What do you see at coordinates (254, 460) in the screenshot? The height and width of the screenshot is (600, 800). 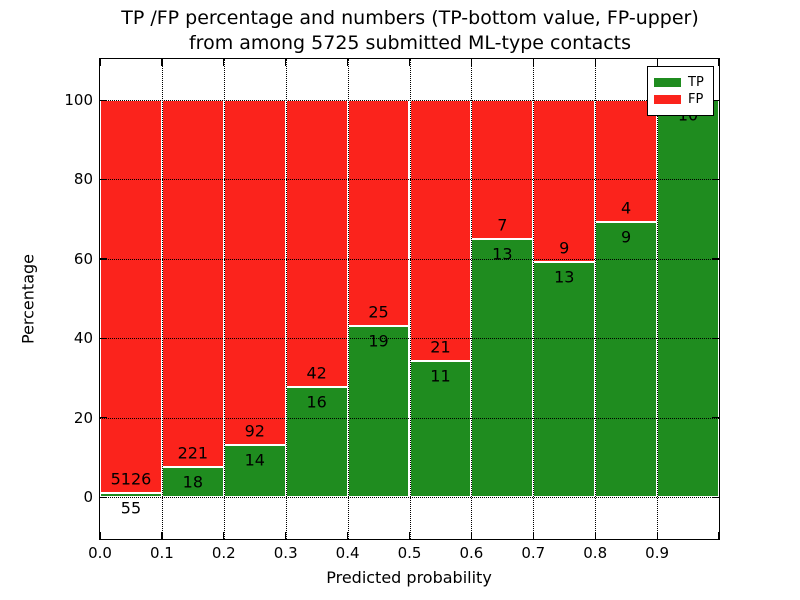 I see `bar-label-tp: 14` at bounding box center [254, 460].